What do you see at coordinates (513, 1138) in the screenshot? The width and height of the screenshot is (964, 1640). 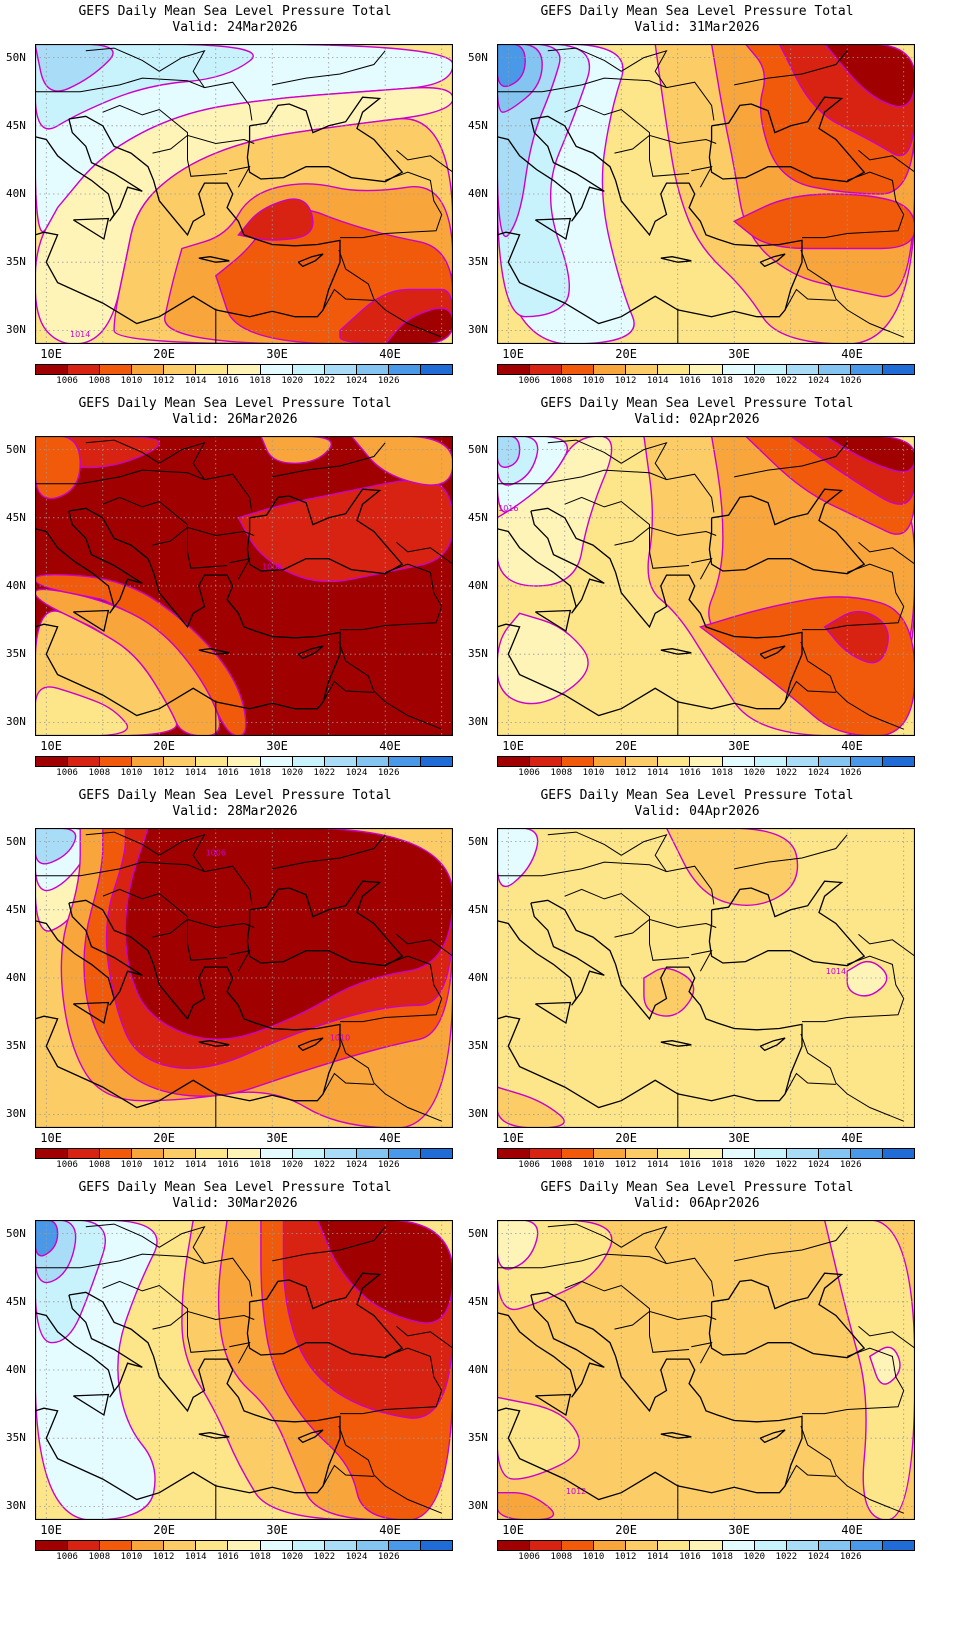 I see `lon-tick-label: 10E` at bounding box center [513, 1138].